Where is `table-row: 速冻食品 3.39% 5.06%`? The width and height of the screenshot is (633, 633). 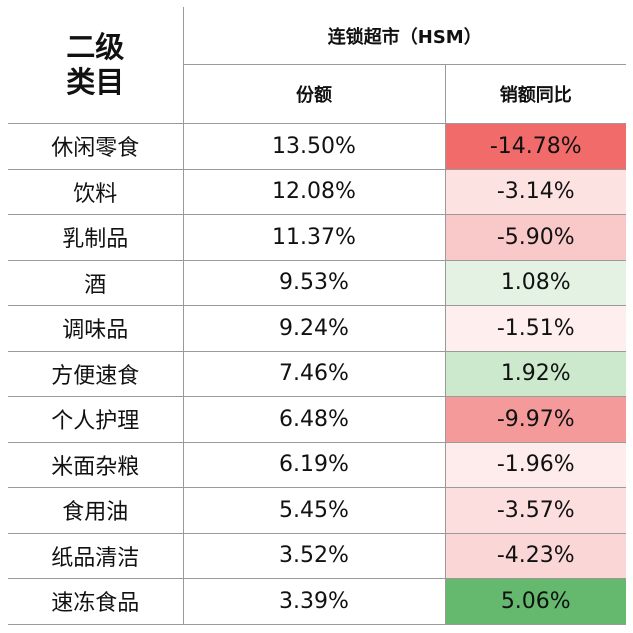
table-row: 速冻食品 3.39% 5.06% is located at coordinates (317, 601).